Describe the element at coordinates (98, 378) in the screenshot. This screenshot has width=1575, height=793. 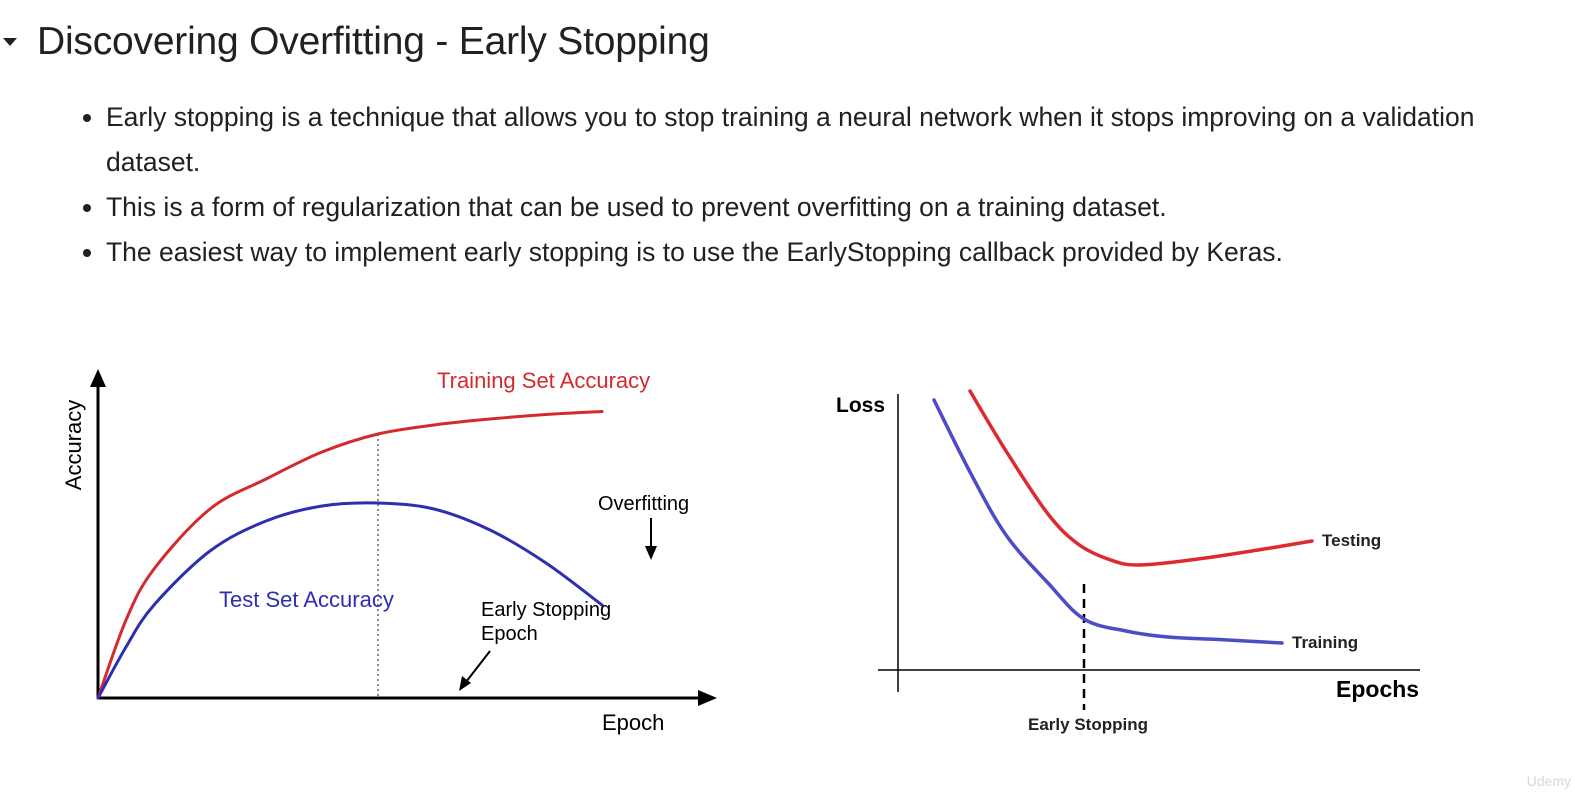
I see `y-axis-arrow-icon` at that location.